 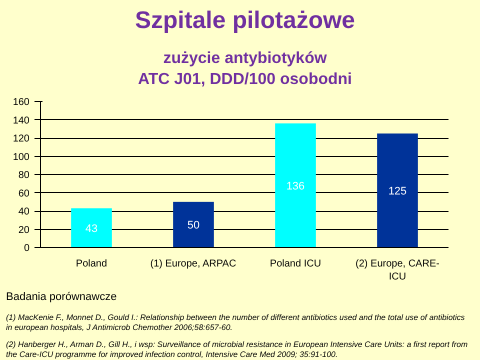 I want to click on y-tick-label: 40, so click(x=24, y=212).